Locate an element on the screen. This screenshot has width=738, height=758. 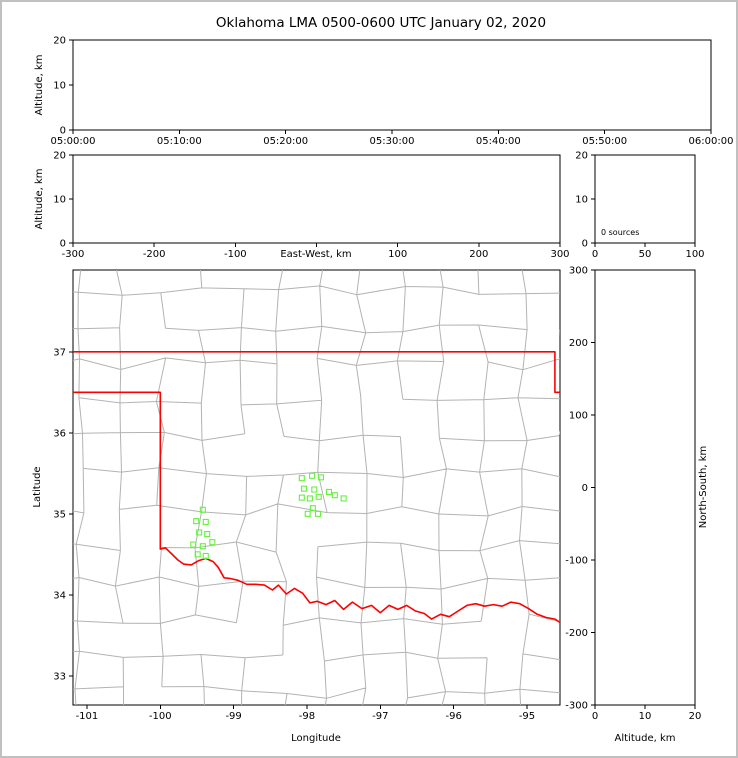
time-tick-label: 05:40:00 is located at coordinates (498, 141).